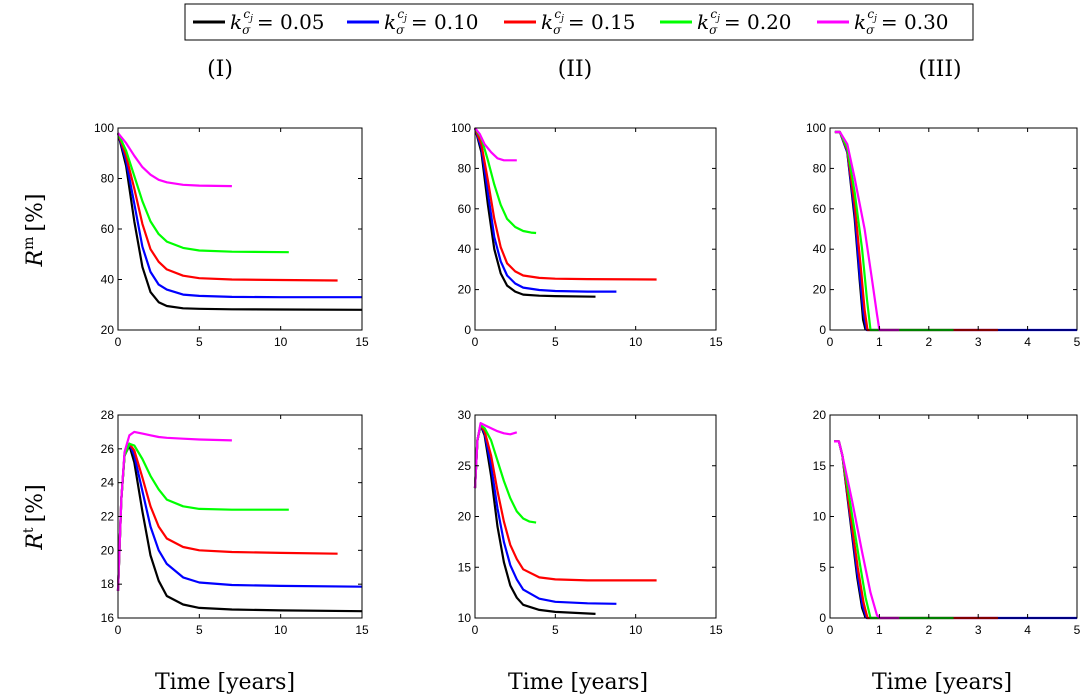 The width and height of the screenshot is (1084, 696). What do you see at coordinates (431, 22) in the screenshot?
I see `legend-label: kσcj = 0.10` at bounding box center [431, 22].